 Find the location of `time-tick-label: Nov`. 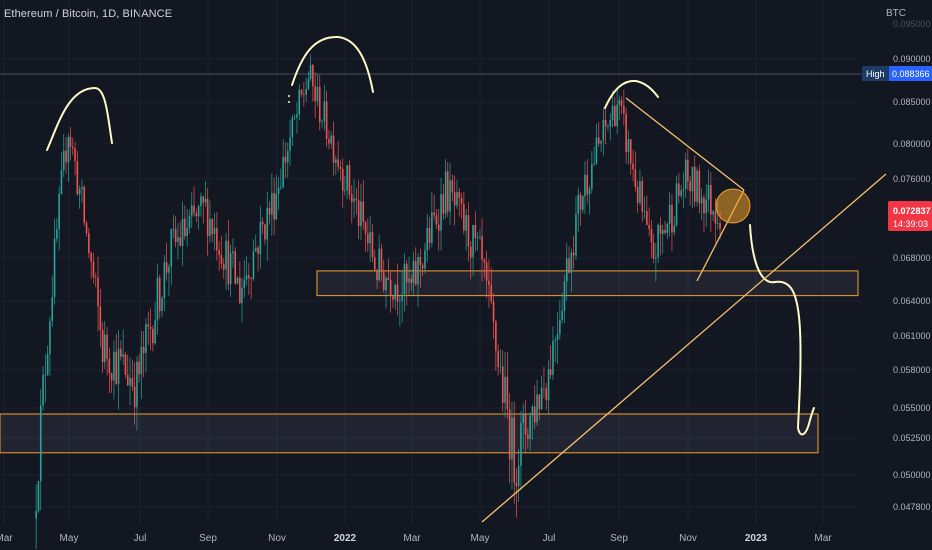

time-tick-label: Nov is located at coordinates (277, 538).